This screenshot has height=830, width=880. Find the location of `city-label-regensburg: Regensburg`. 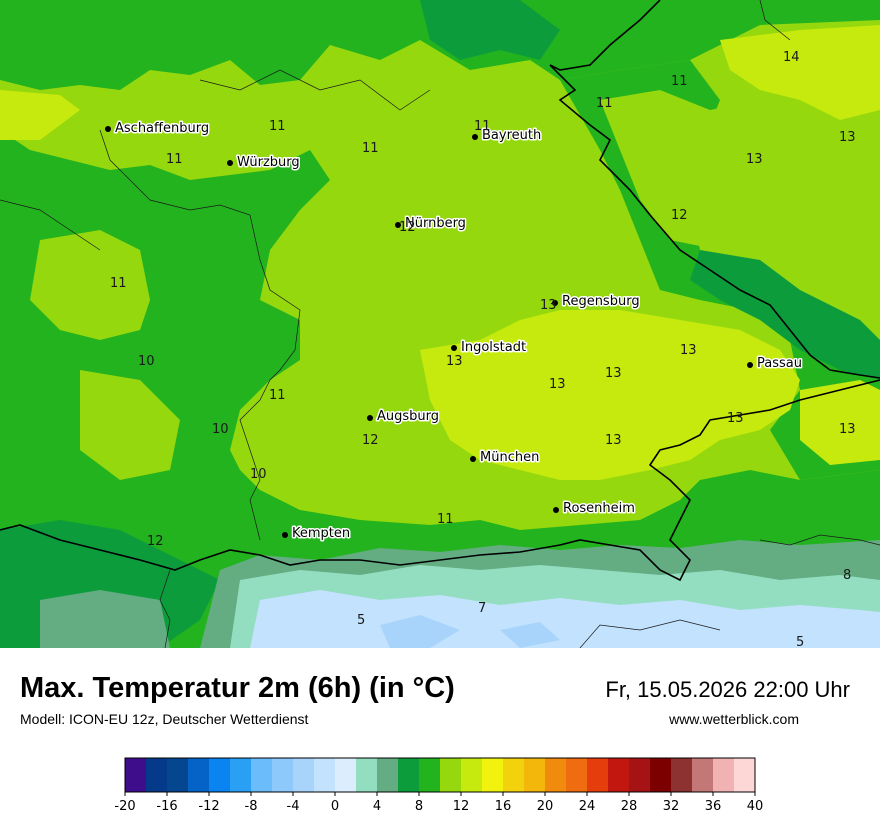

city-label-regensburg: Regensburg is located at coordinates (601, 301).